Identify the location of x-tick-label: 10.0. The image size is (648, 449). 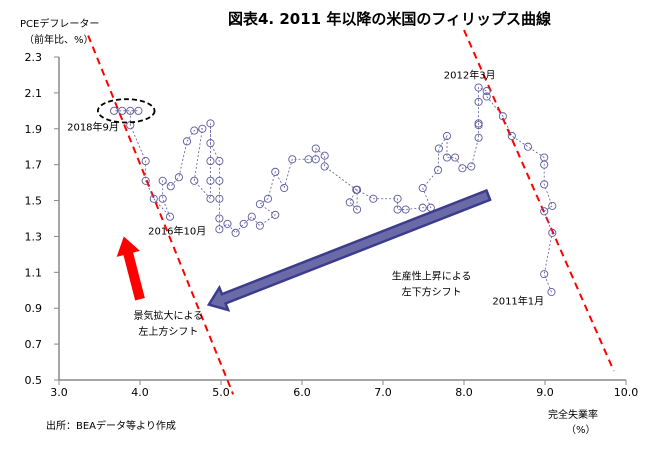
(626, 392).